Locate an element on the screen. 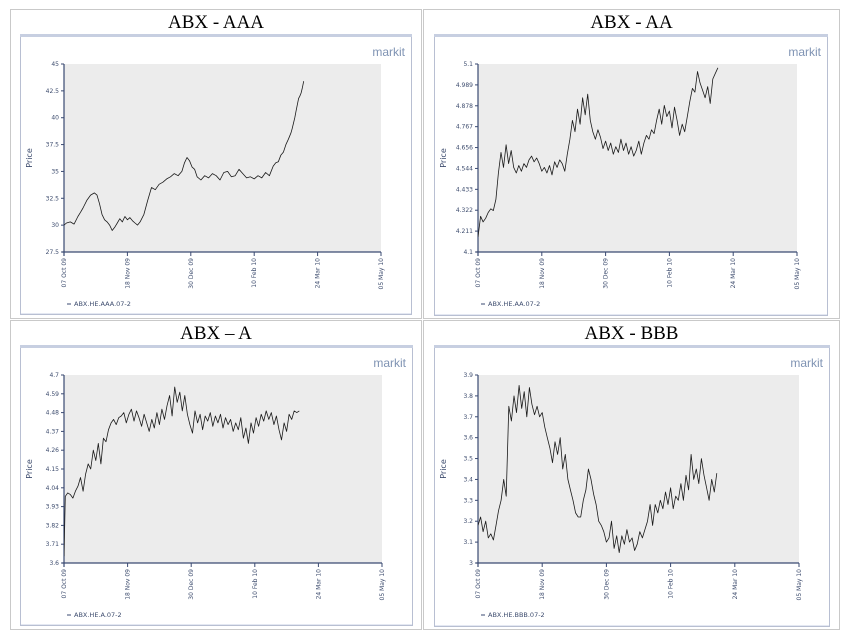 This screenshot has width=844, height=640. y-tick-label: 27.5 is located at coordinates (53, 252).